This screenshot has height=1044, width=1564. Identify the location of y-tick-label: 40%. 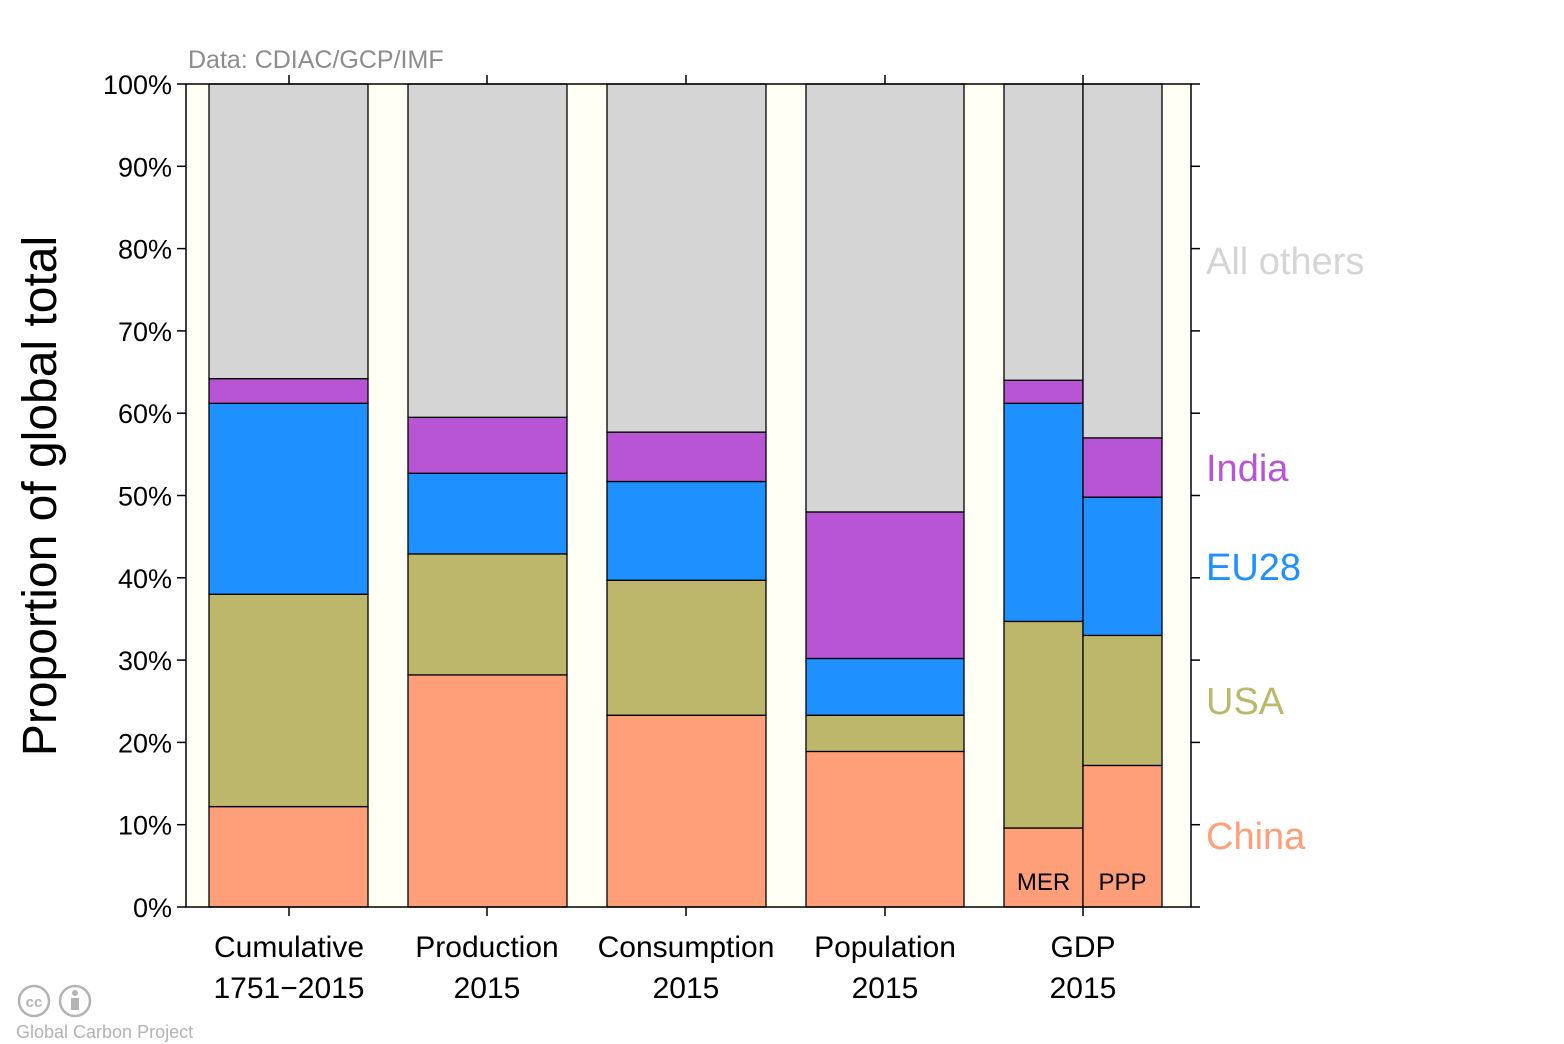
(145, 579).